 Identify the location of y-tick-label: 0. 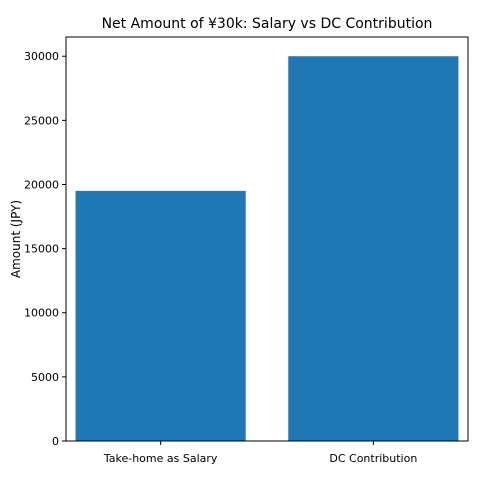
(55, 441).